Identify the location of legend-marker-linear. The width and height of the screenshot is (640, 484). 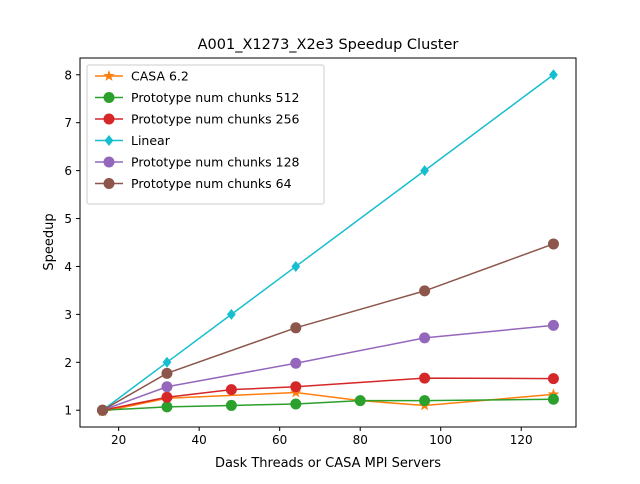
(109, 140).